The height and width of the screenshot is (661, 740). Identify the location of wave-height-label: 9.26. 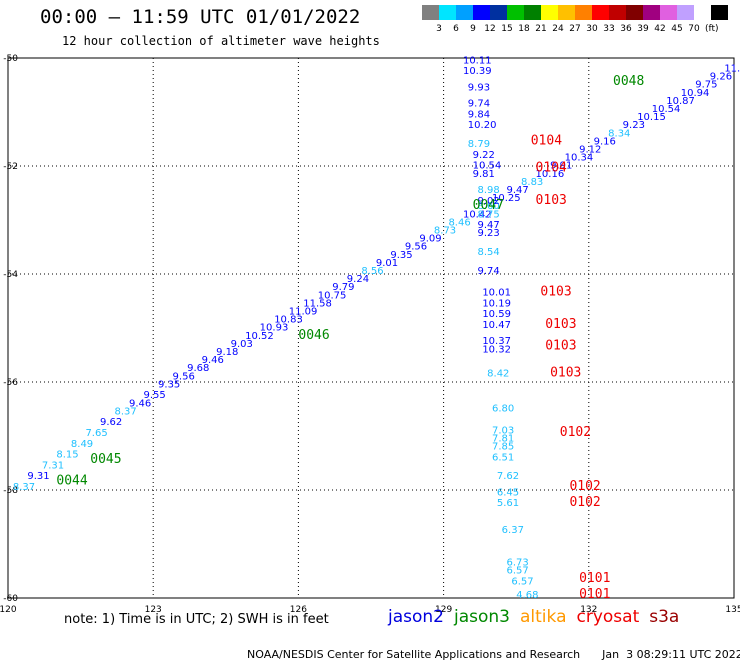
(721, 77).